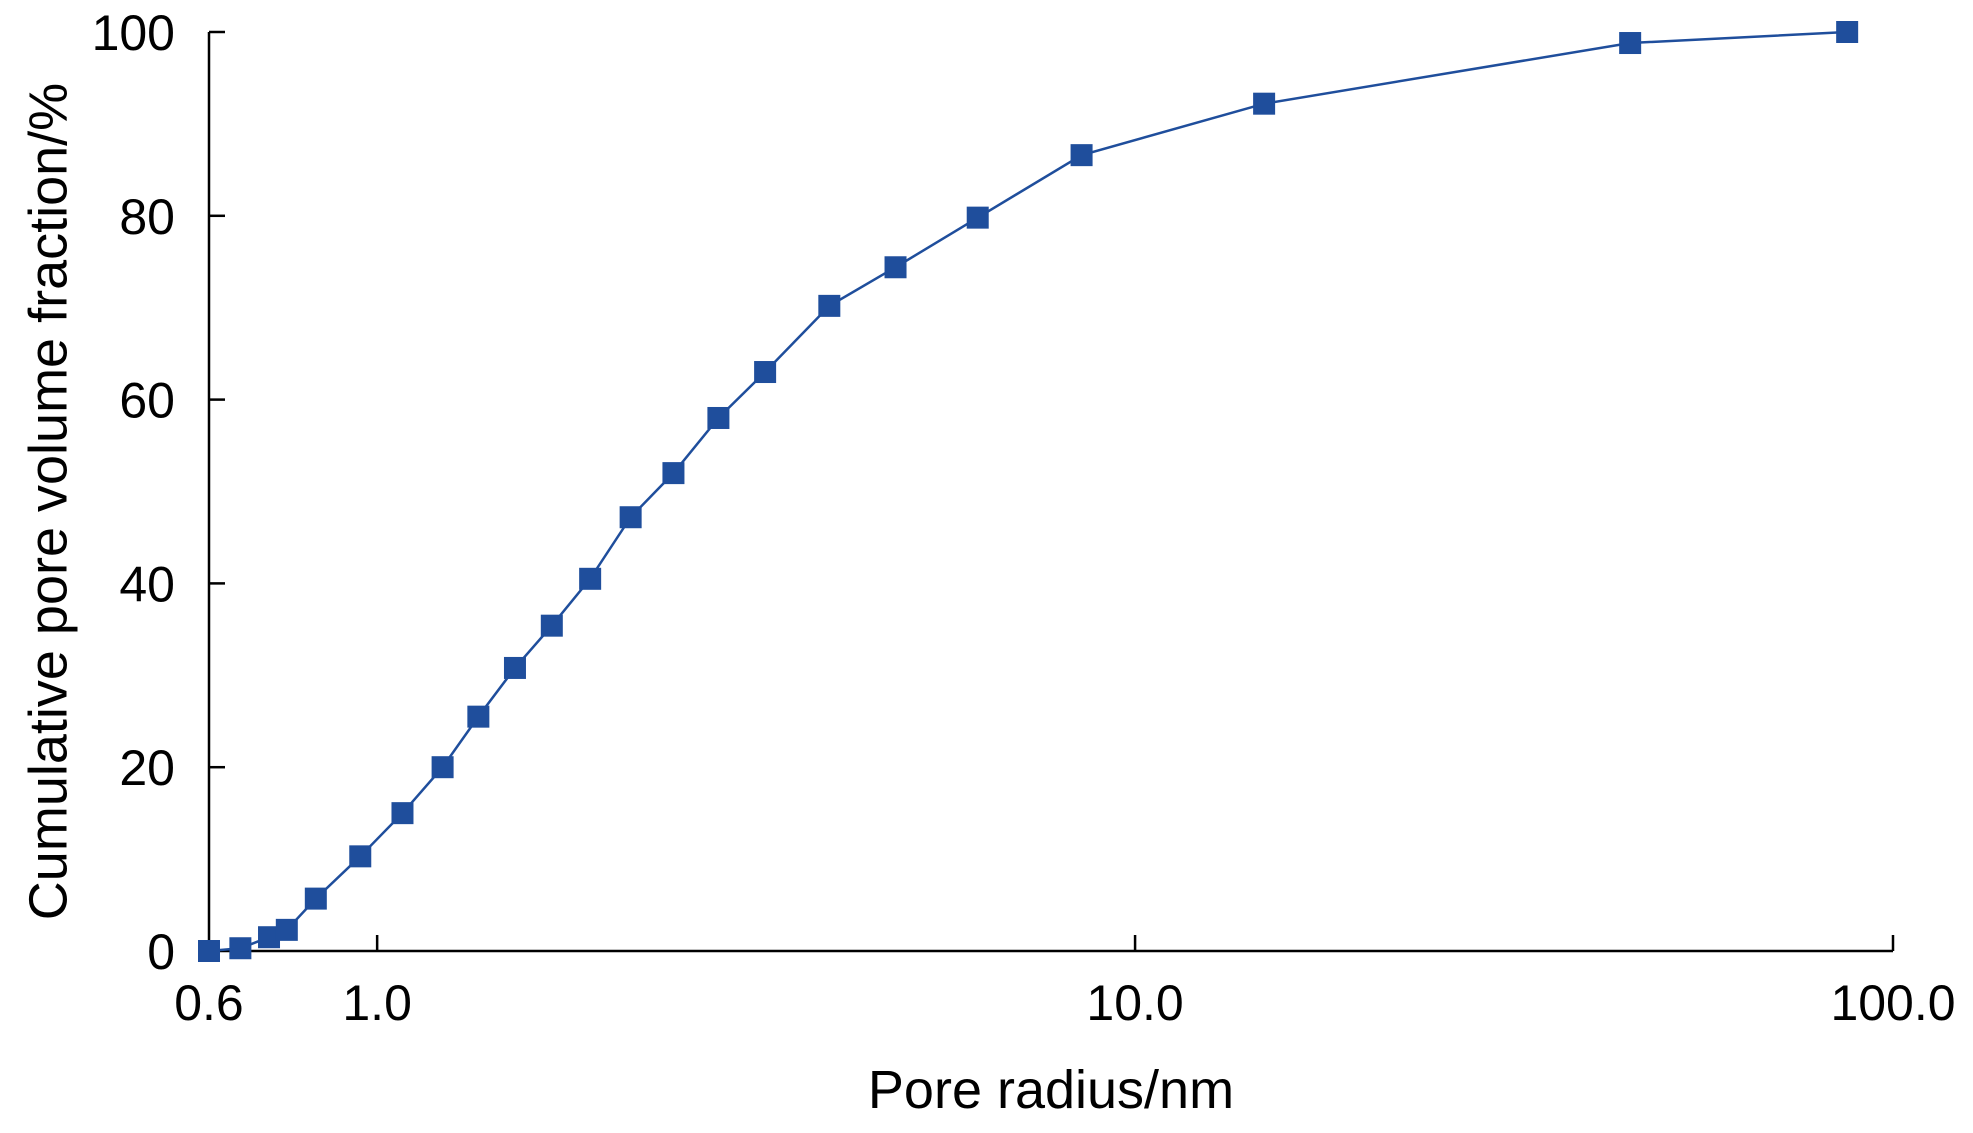 Image resolution: width=1973 pixels, height=1133 pixels. I want to click on y-tick-label: 0, so click(161, 952).